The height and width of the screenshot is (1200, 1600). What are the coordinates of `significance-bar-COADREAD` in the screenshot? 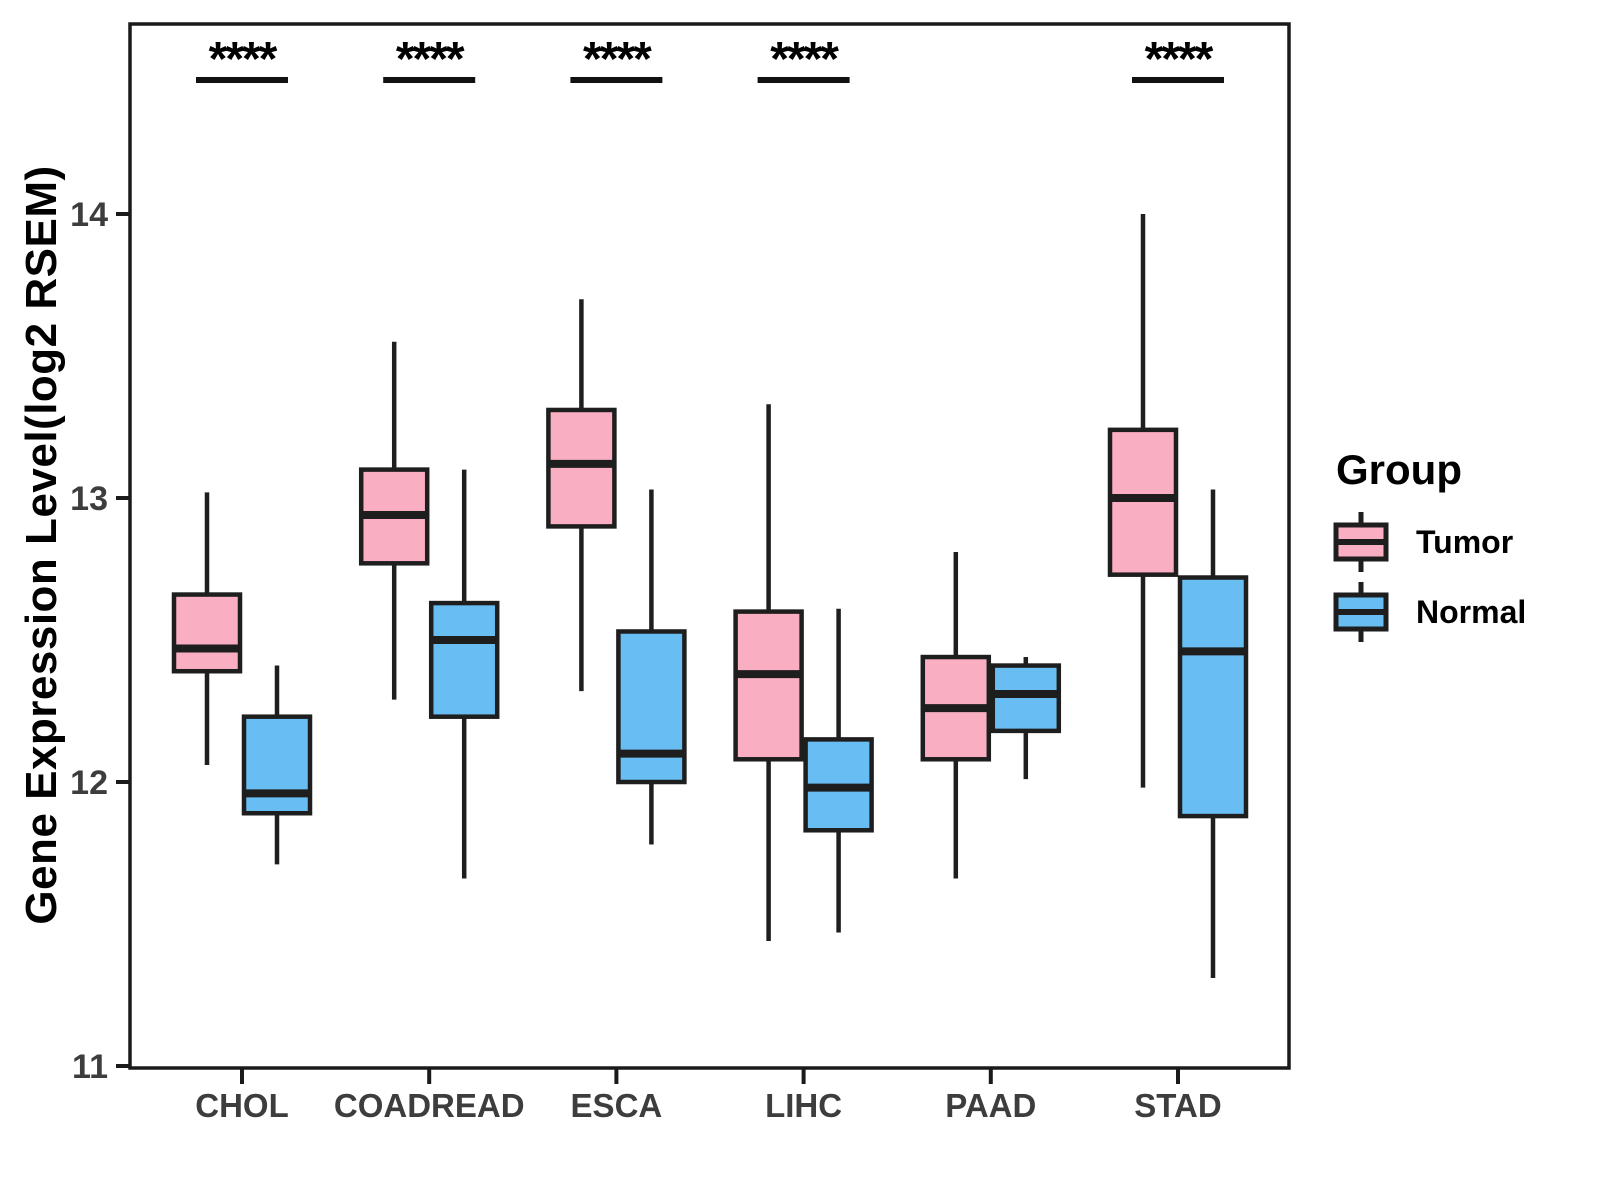 It's located at (429, 80).